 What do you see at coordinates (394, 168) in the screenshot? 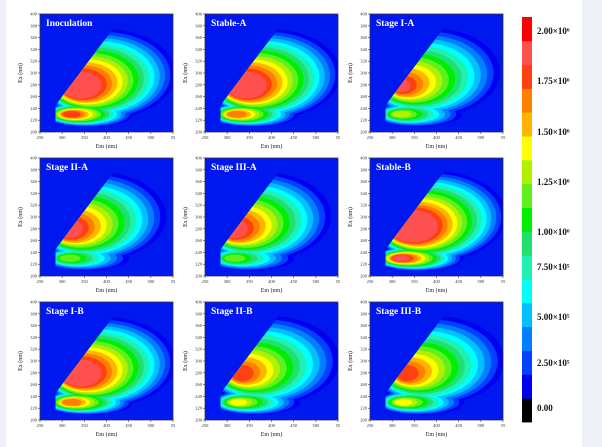
I see `panel-title: Stable-B` at bounding box center [394, 168].